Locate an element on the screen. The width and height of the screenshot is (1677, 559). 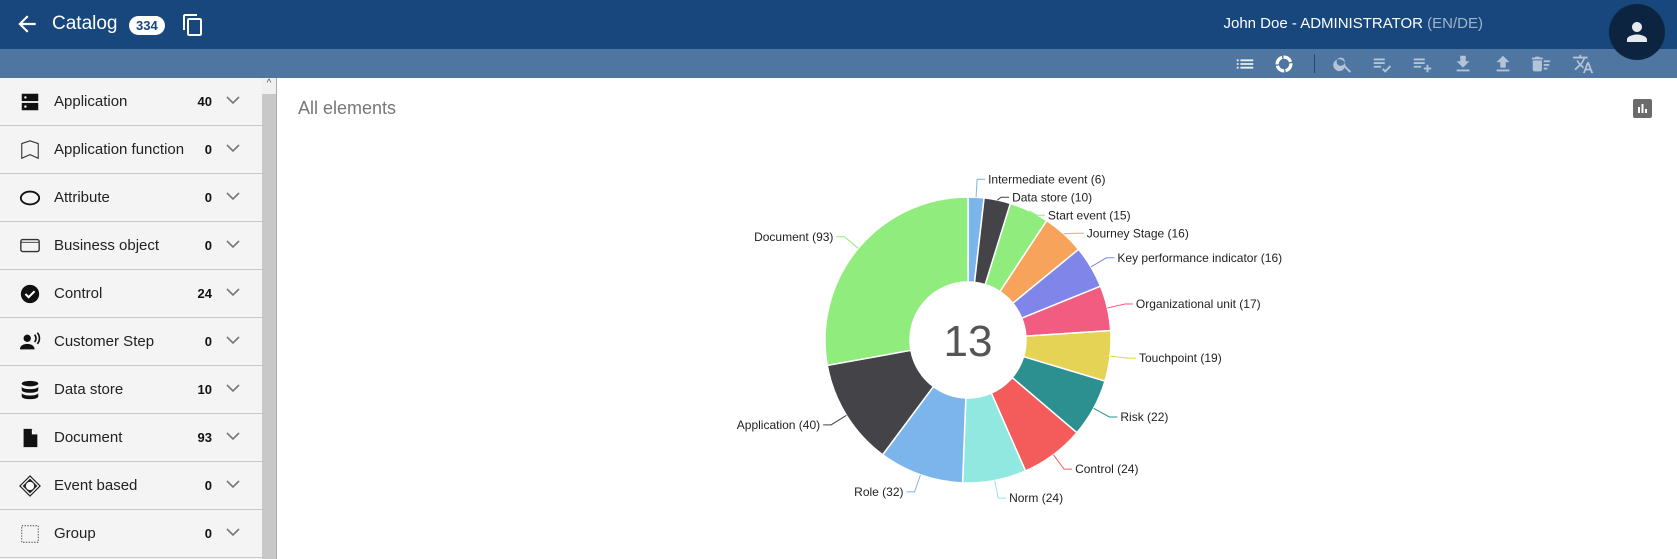
ellipse-icon is located at coordinates (30, 198).